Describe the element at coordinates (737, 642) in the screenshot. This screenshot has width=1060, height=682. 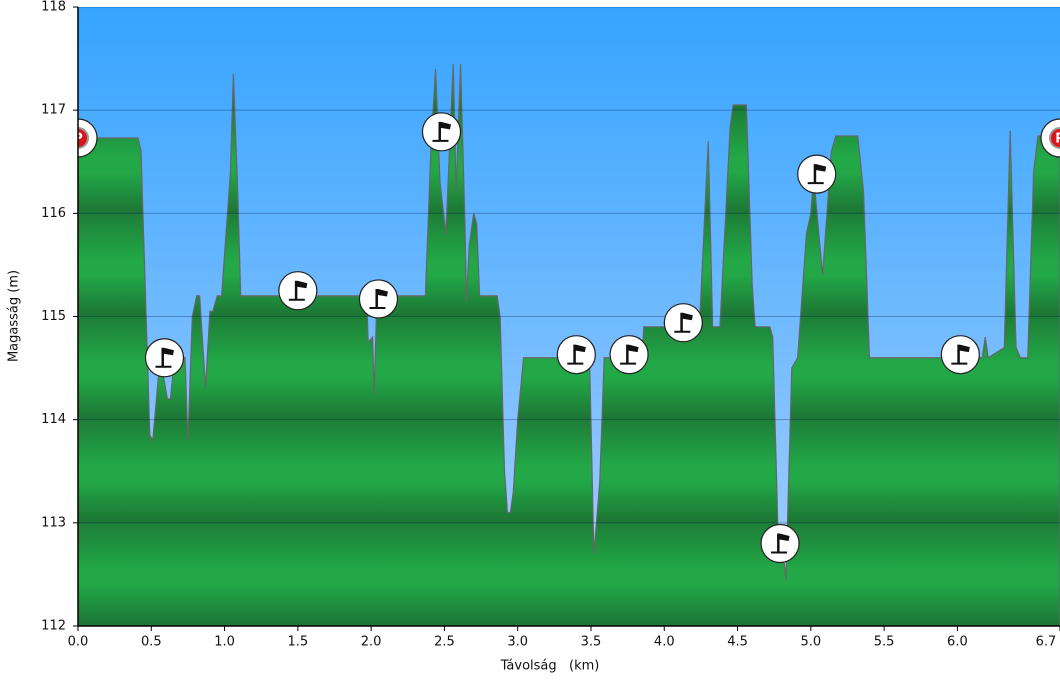
I see `x-tick-label: 4.5` at that location.